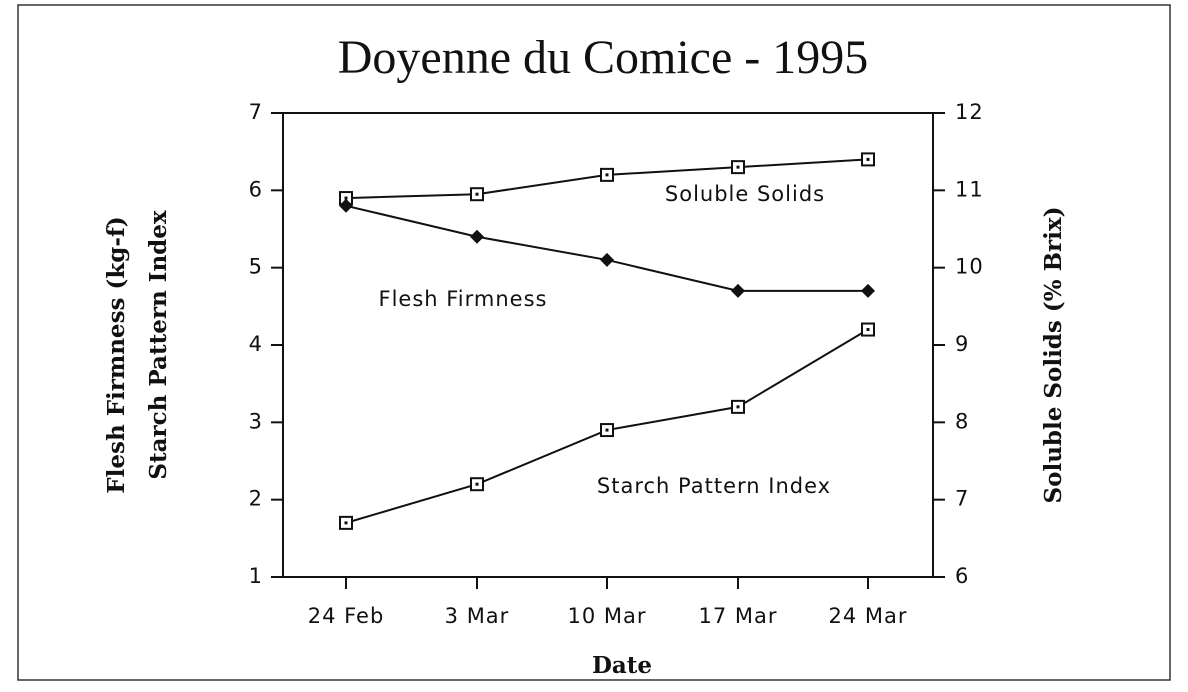 The image size is (1188, 692). I want to click on y-tick-label: 5, so click(256, 267).